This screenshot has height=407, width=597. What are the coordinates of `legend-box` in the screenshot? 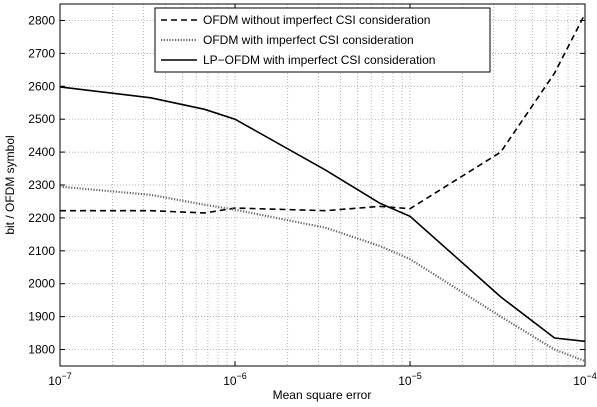 It's located at (322, 40).